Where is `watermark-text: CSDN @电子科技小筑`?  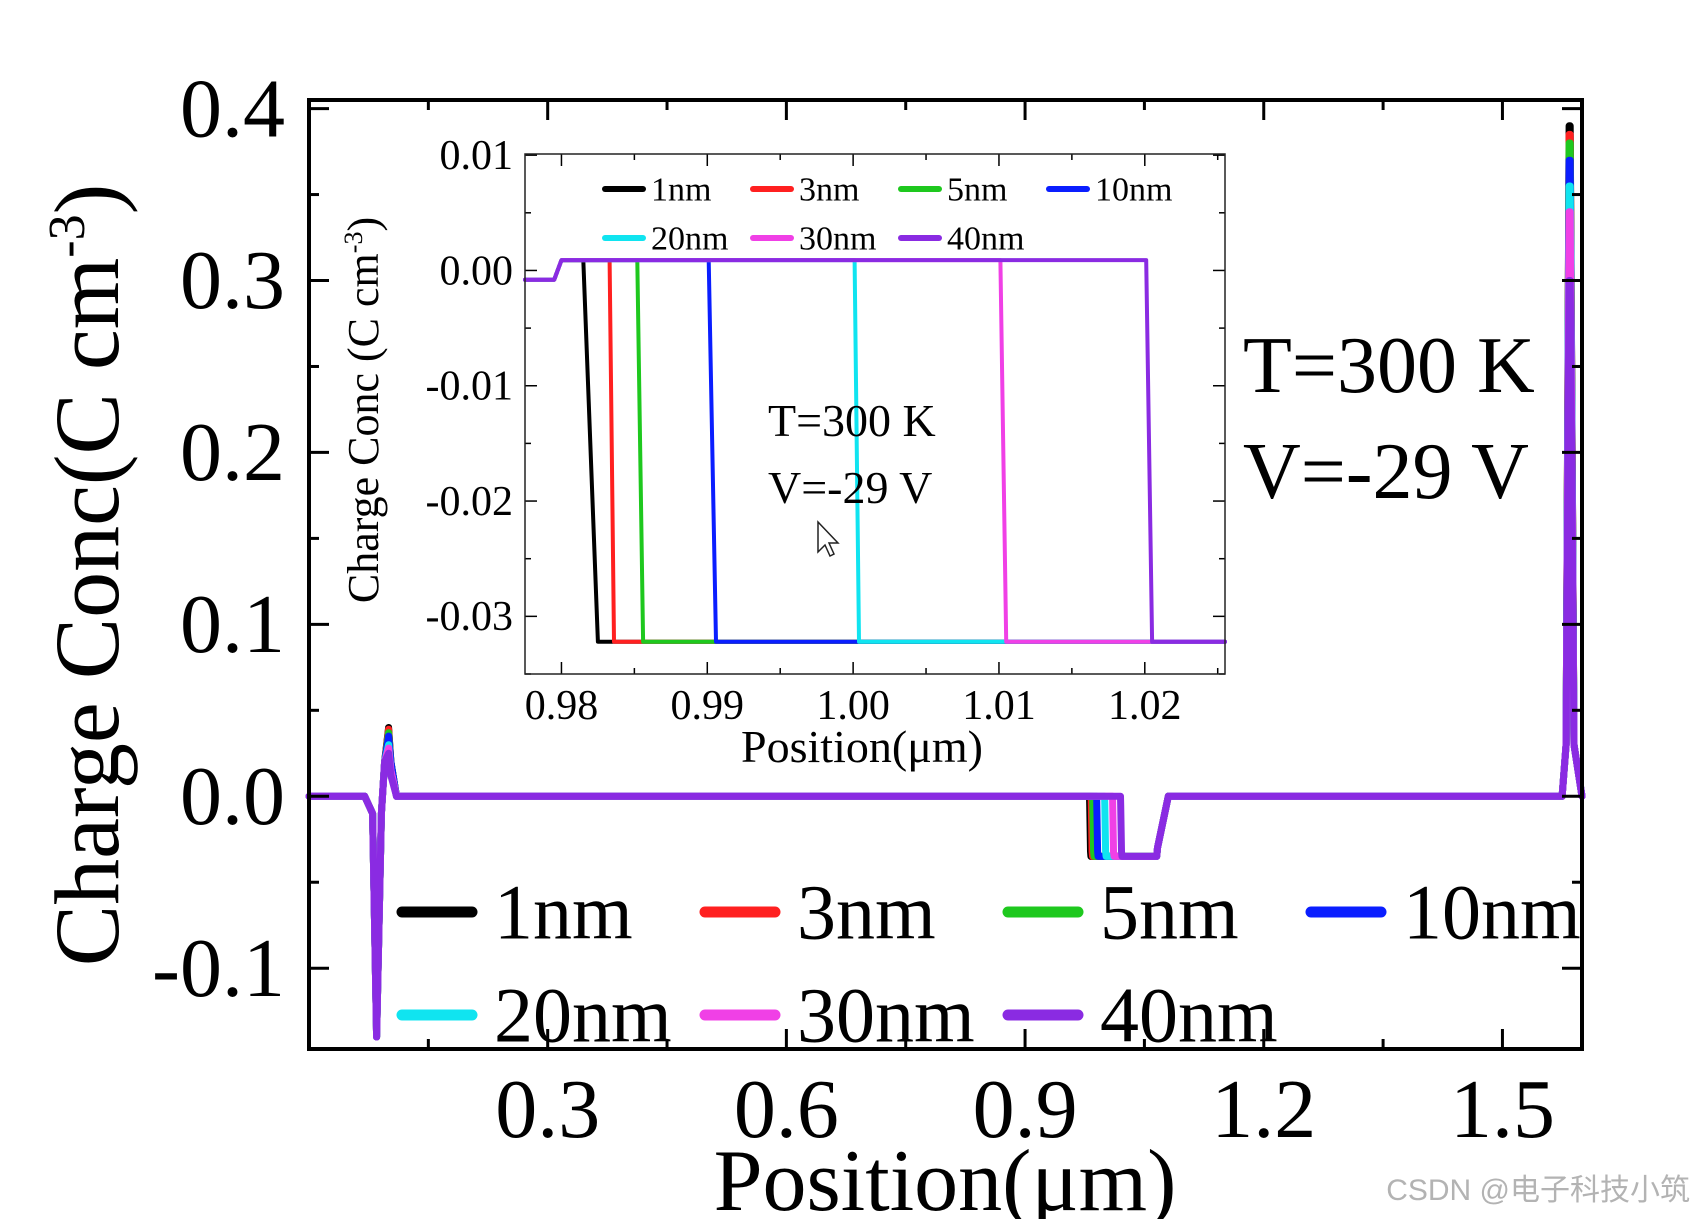
watermark-text: CSDN @电子科技小筑 is located at coordinates (1538, 1190).